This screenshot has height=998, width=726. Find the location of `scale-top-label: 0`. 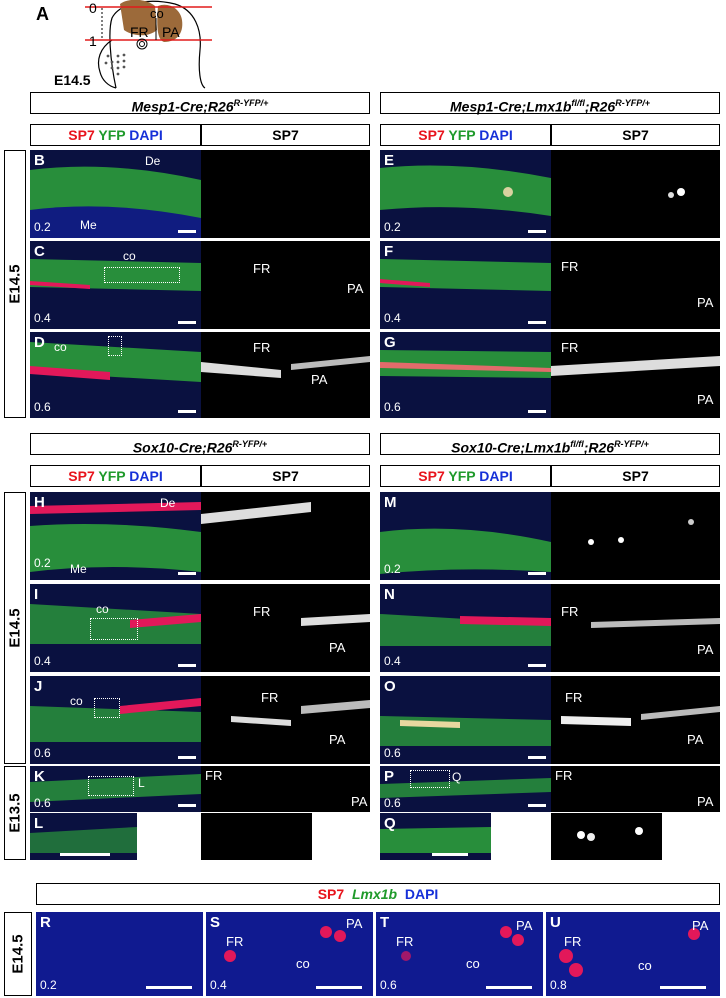

scale-top-label: 0 is located at coordinates (93, 8).